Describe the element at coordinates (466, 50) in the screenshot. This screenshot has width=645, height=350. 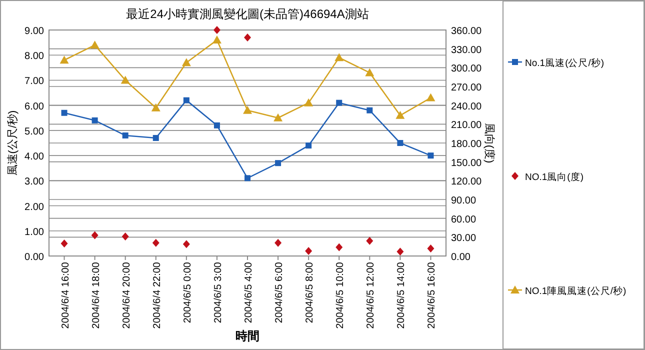
I see `y2-tick-label: 330.00` at that location.